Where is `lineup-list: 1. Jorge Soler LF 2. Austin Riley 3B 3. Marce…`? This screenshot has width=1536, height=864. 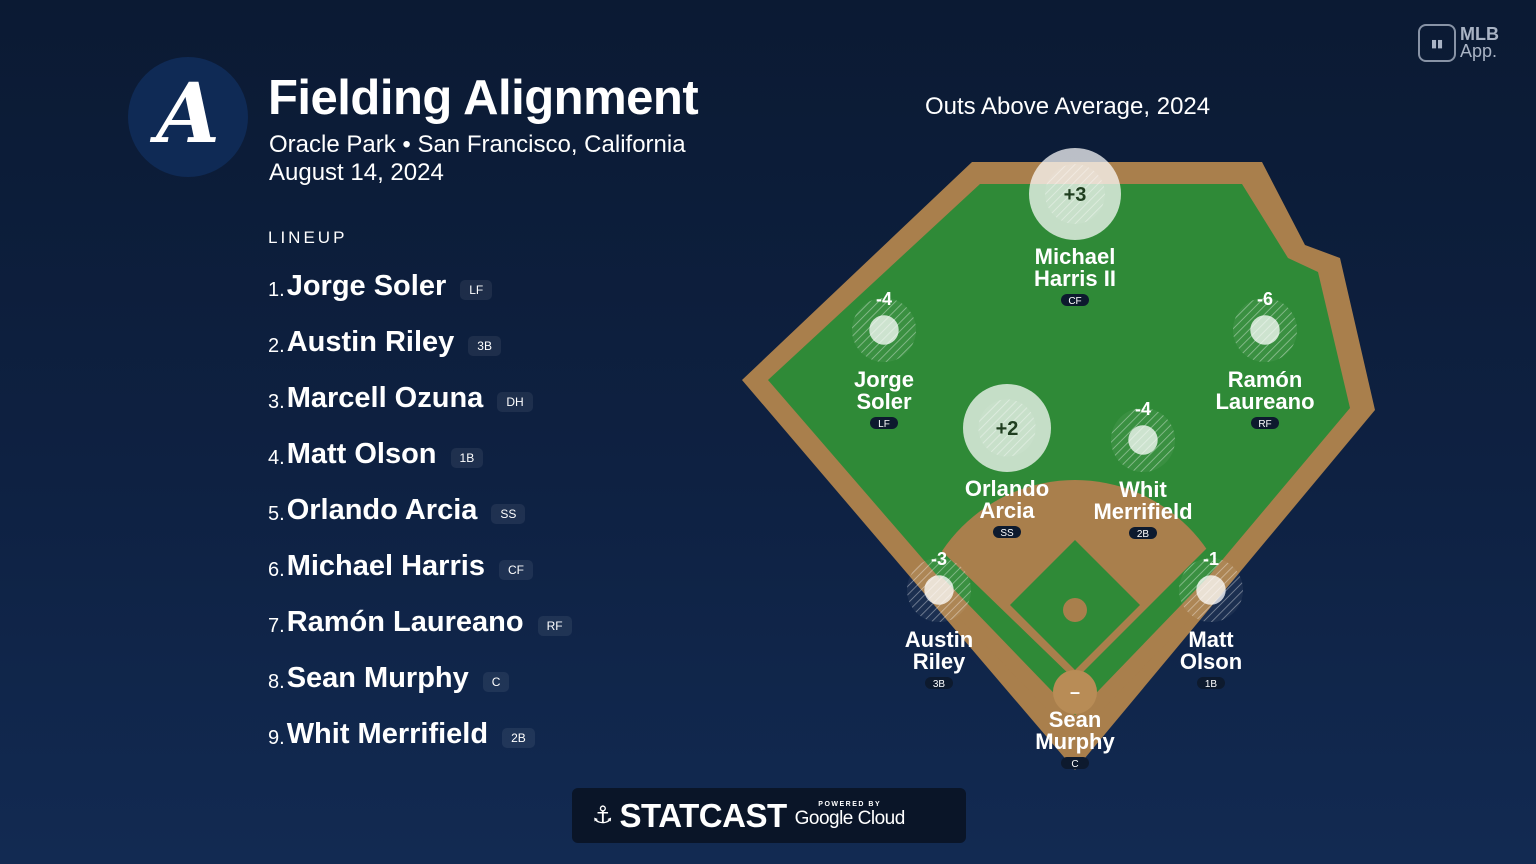
lineup-list: 1. Jorge Soler LF 2. Austin Riley 3B 3. Marce… is located at coordinates (420, 510).